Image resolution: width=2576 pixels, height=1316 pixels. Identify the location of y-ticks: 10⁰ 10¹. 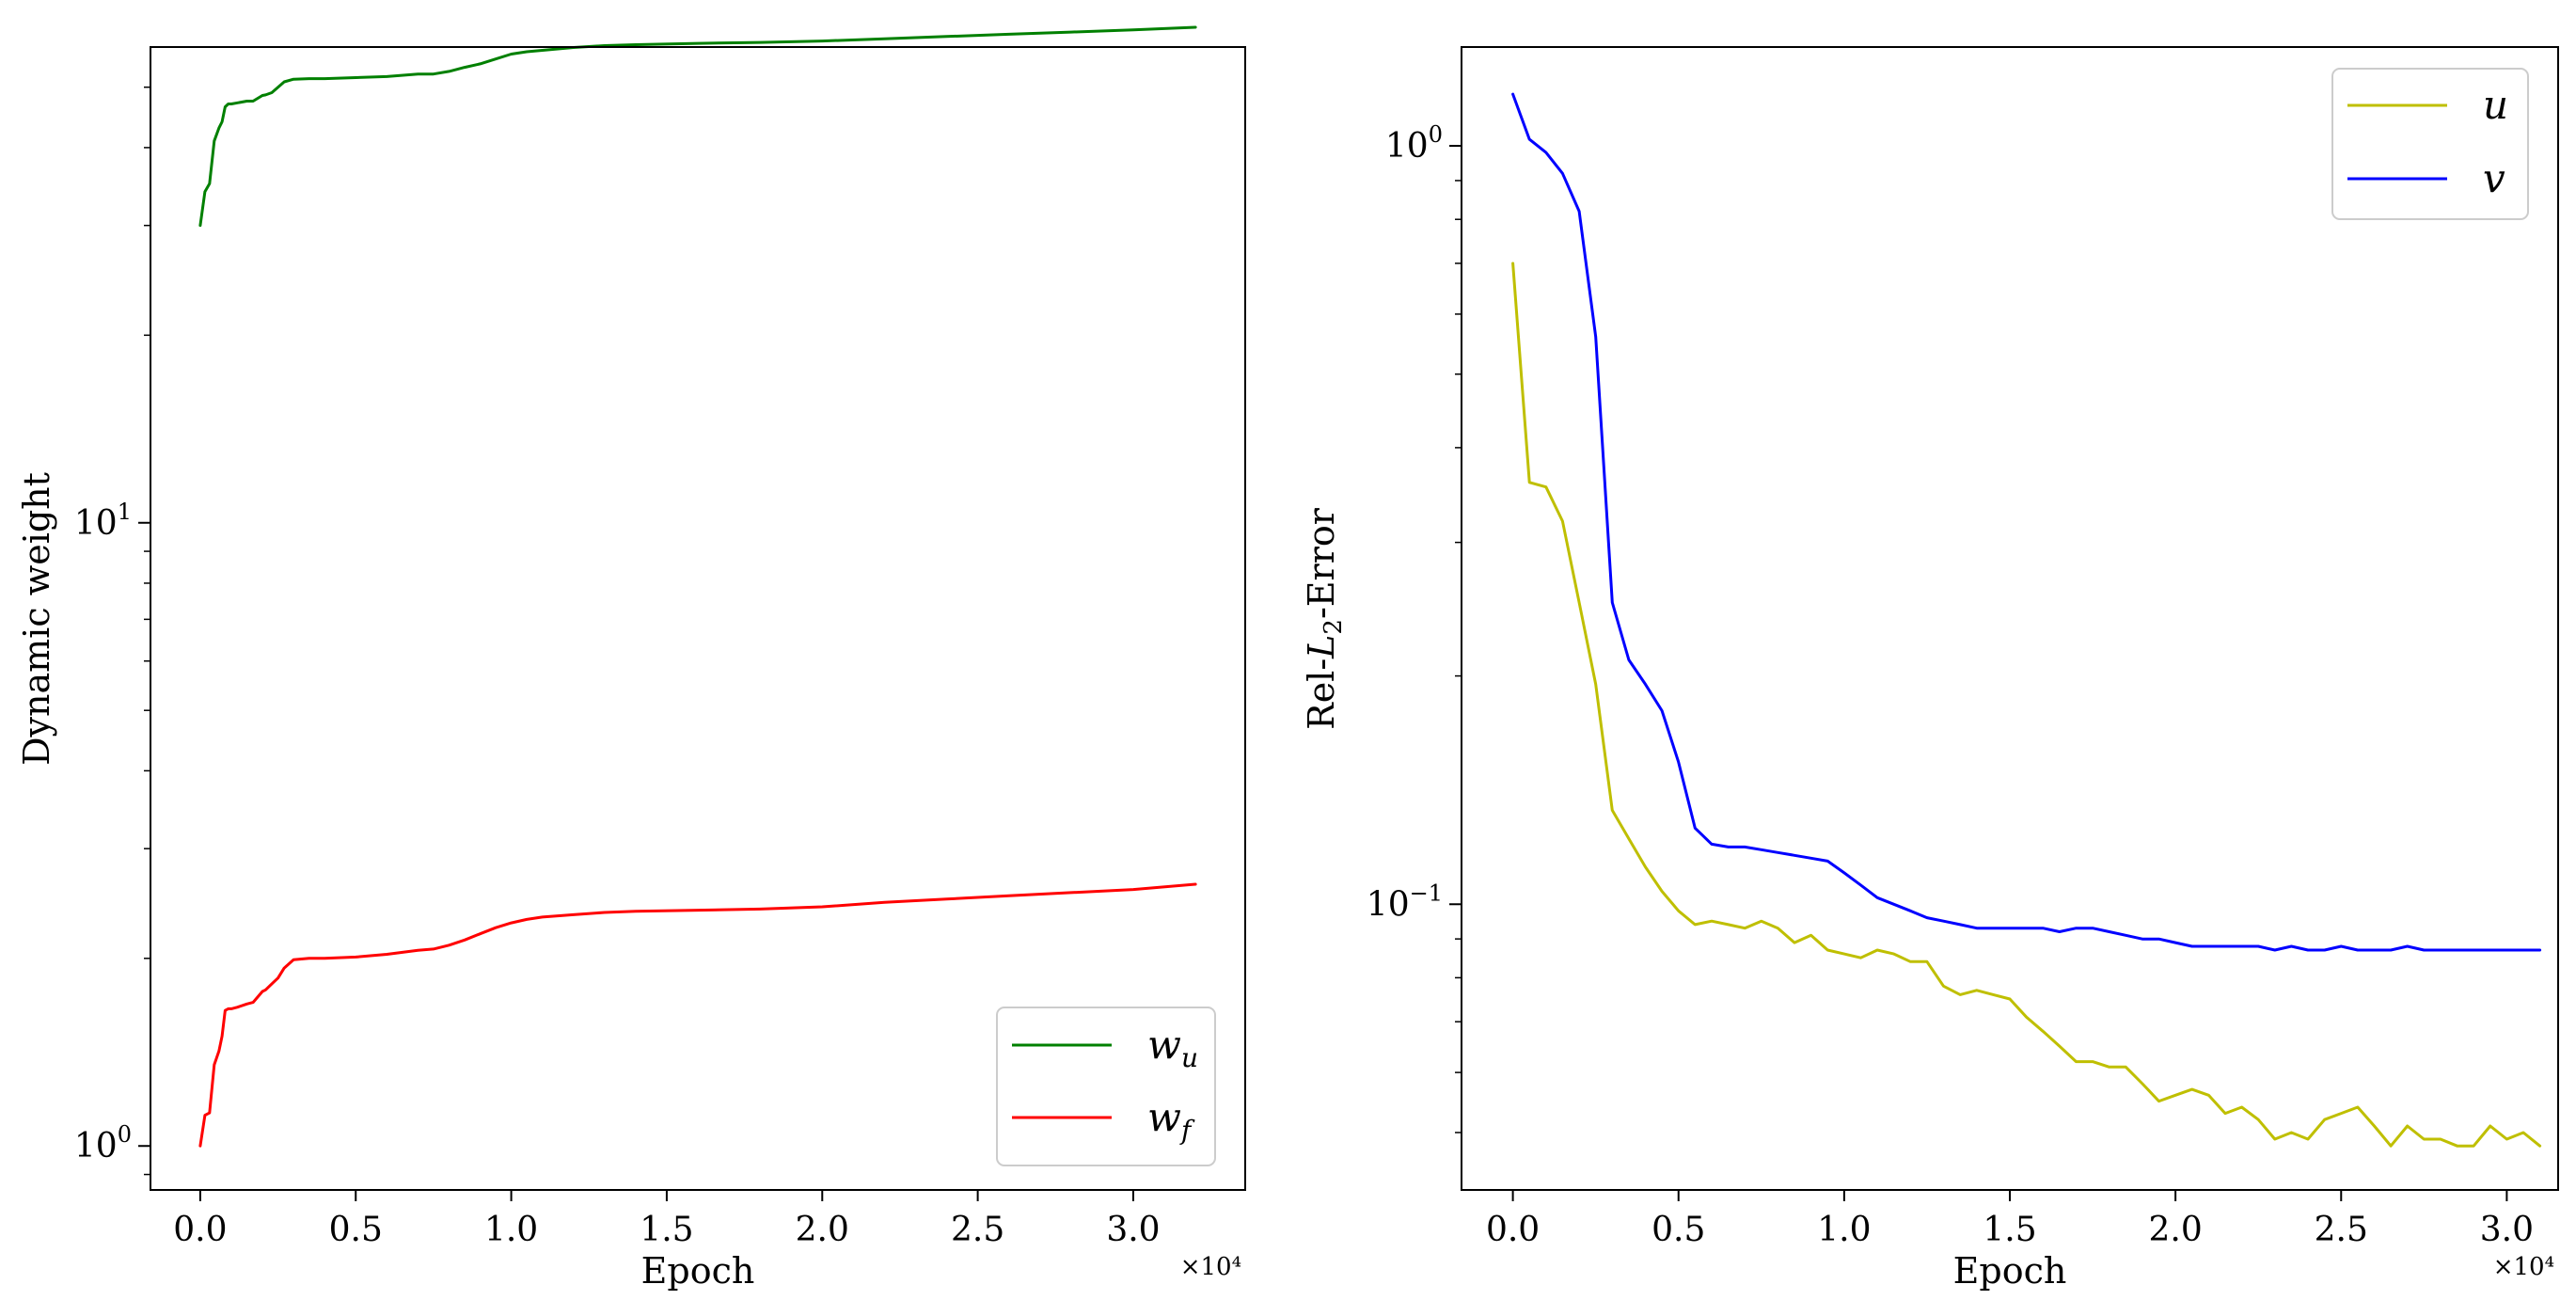
(112, 631).